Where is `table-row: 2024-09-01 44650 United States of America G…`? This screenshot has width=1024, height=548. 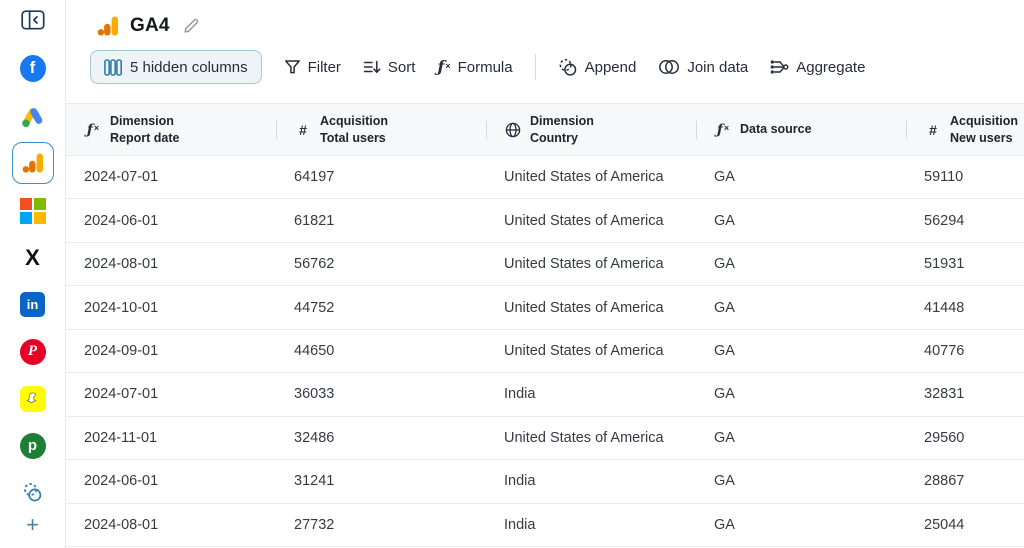 table-row: 2024-09-01 44650 United States of America G… is located at coordinates (545, 352).